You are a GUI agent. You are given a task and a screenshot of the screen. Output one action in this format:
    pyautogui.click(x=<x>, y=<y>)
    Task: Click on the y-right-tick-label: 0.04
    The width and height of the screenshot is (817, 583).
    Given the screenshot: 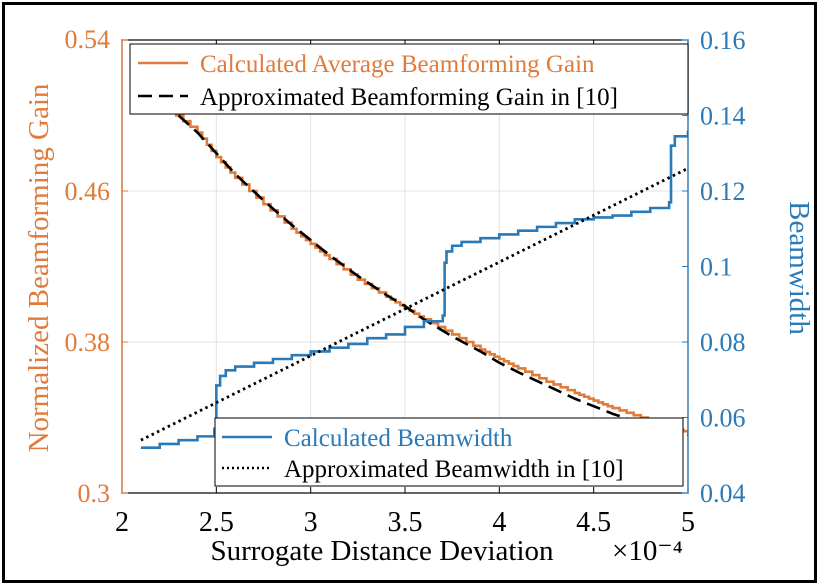 What is the action you would take?
    pyautogui.click(x=723, y=493)
    